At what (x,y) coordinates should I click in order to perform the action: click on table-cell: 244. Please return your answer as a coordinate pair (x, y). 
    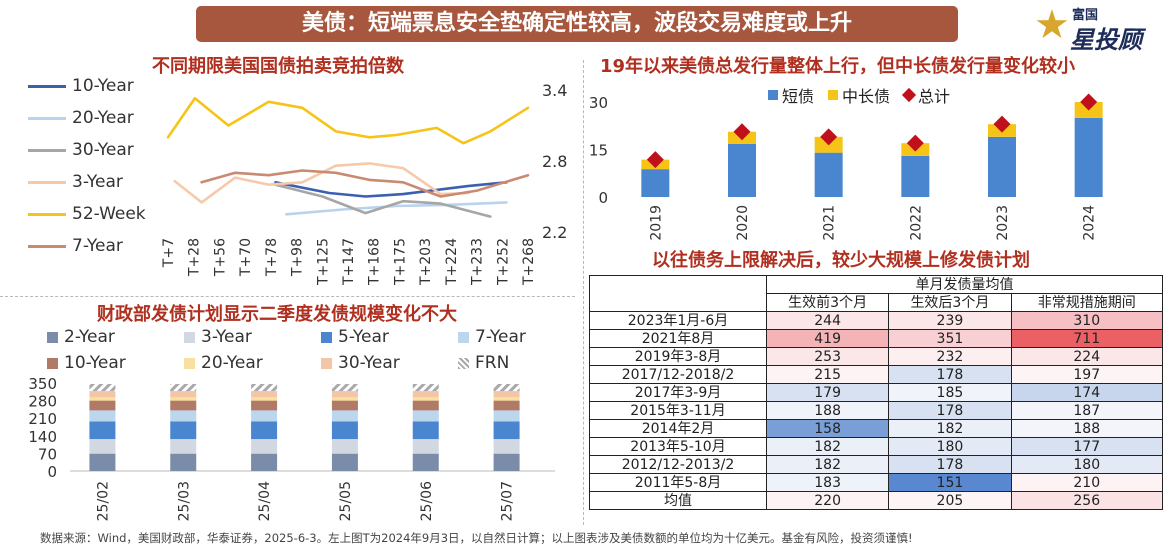
    Looking at the image, I should click on (827, 320).